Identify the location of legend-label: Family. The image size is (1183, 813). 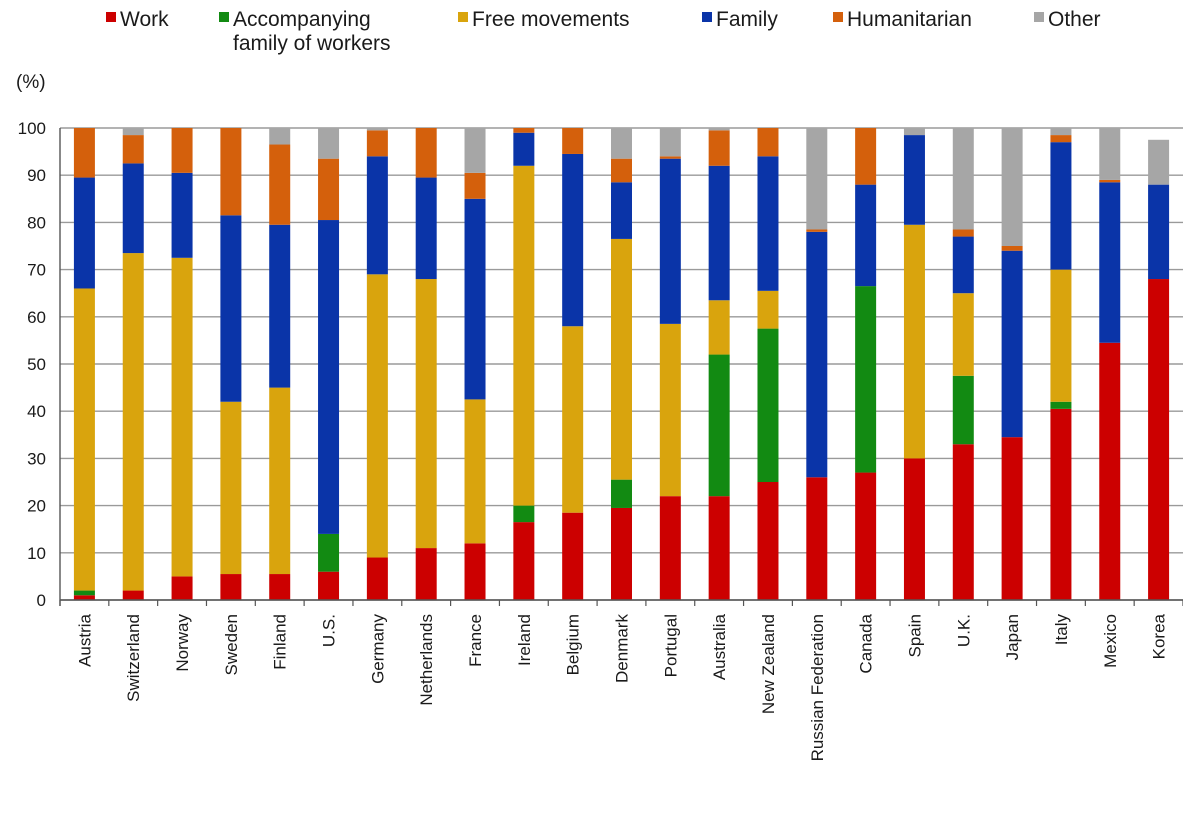
(747, 19).